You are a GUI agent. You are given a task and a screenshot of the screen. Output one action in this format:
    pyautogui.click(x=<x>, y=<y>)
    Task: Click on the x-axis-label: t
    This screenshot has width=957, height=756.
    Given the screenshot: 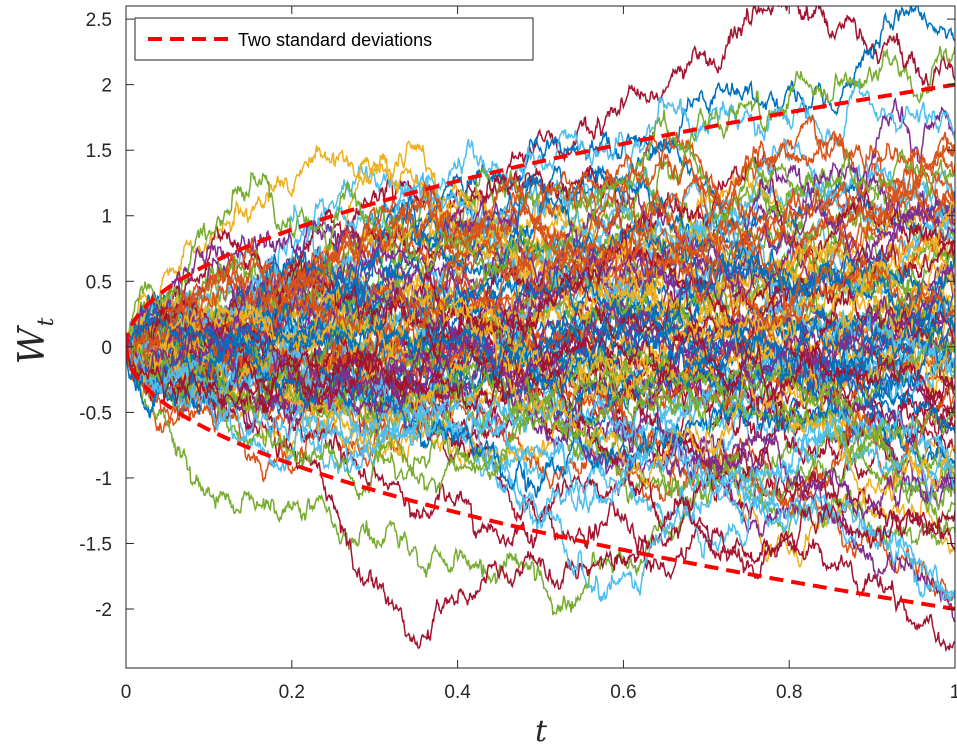 What is the action you would take?
    pyautogui.click(x=541, y=731)
    